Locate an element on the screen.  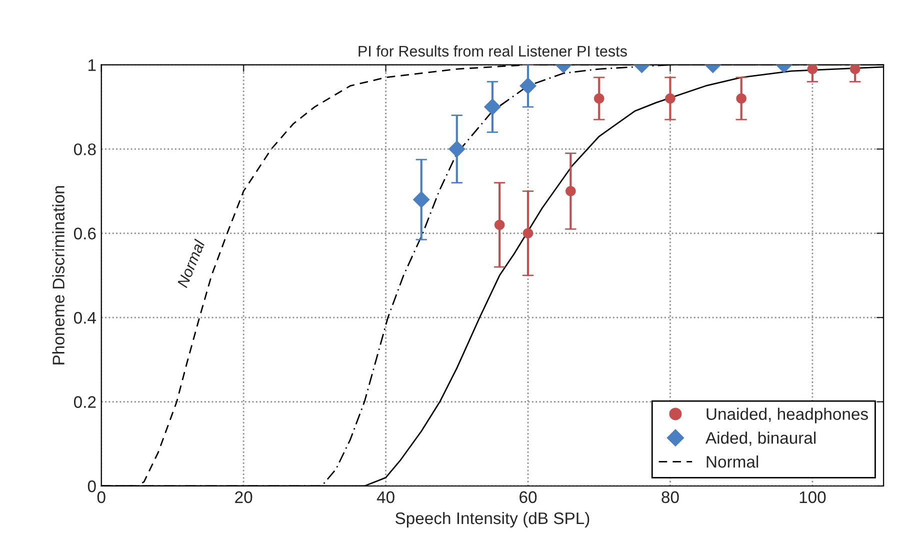
y-tick-label: 0.2 is located at coordinates (85, 402).